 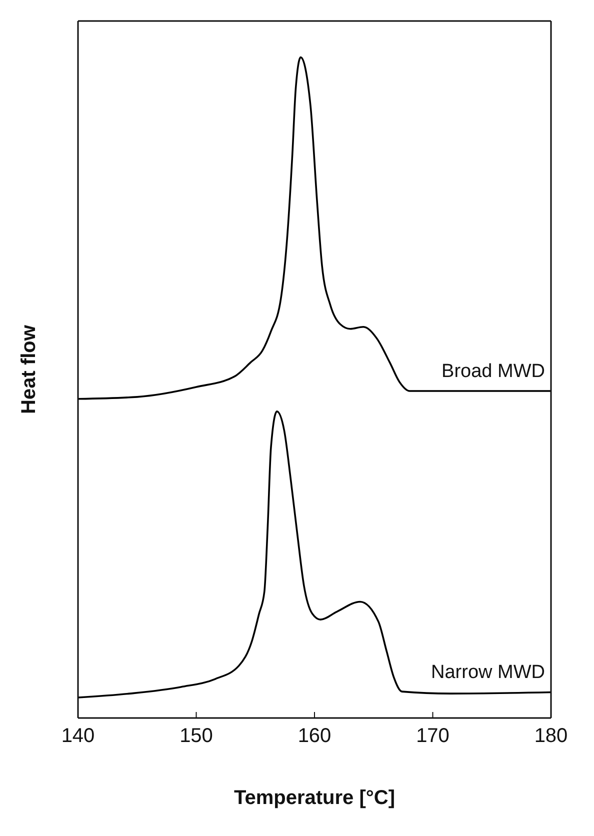 I want to click on x-axis-title: Temperature [°C], so click(x=314, y=798).